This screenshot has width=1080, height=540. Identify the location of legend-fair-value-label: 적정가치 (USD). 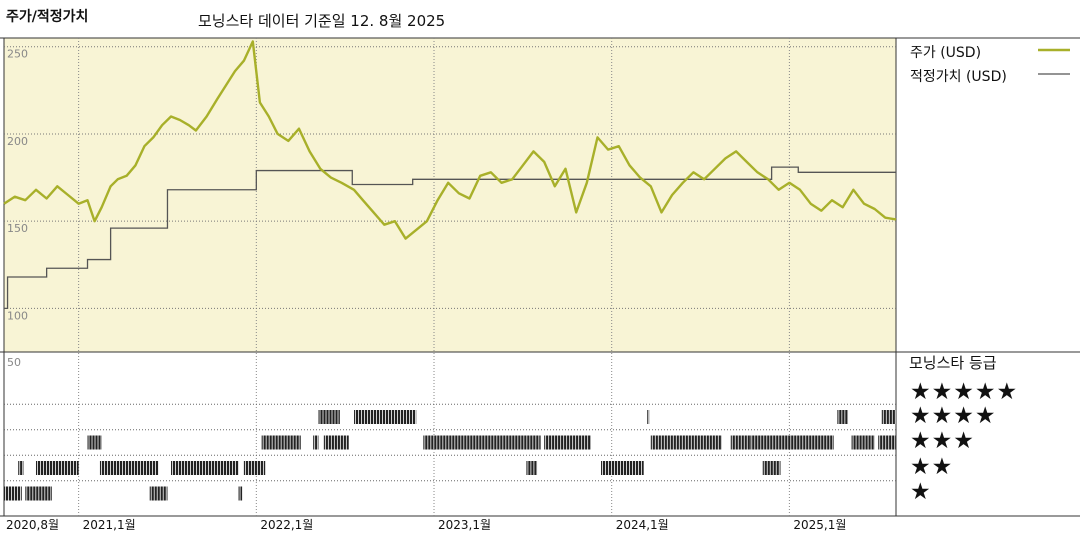
(958, 77).